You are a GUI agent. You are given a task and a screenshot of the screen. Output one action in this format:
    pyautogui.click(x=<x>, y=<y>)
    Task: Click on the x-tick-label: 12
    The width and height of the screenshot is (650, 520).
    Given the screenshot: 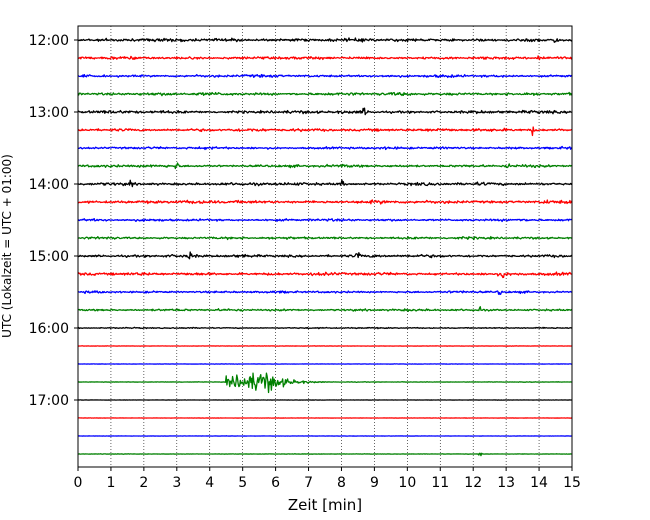 What is the action you would take?
    pyautogui.click(x=473, y=483)
    